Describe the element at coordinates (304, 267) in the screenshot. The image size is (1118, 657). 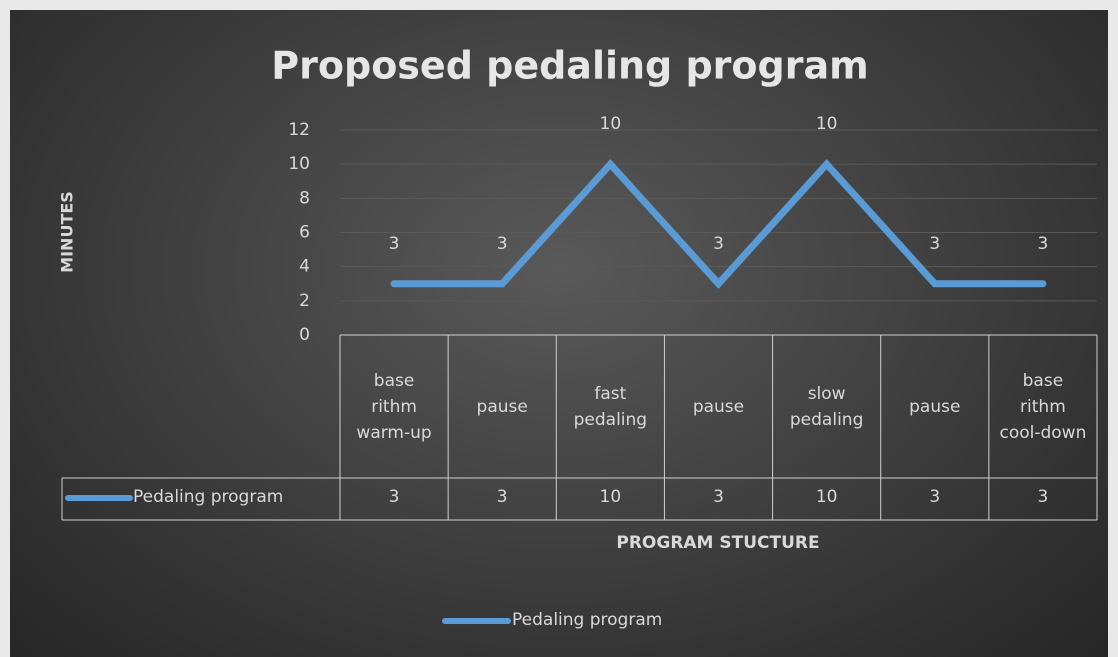
I see `y-tick-label: 4` at that location.